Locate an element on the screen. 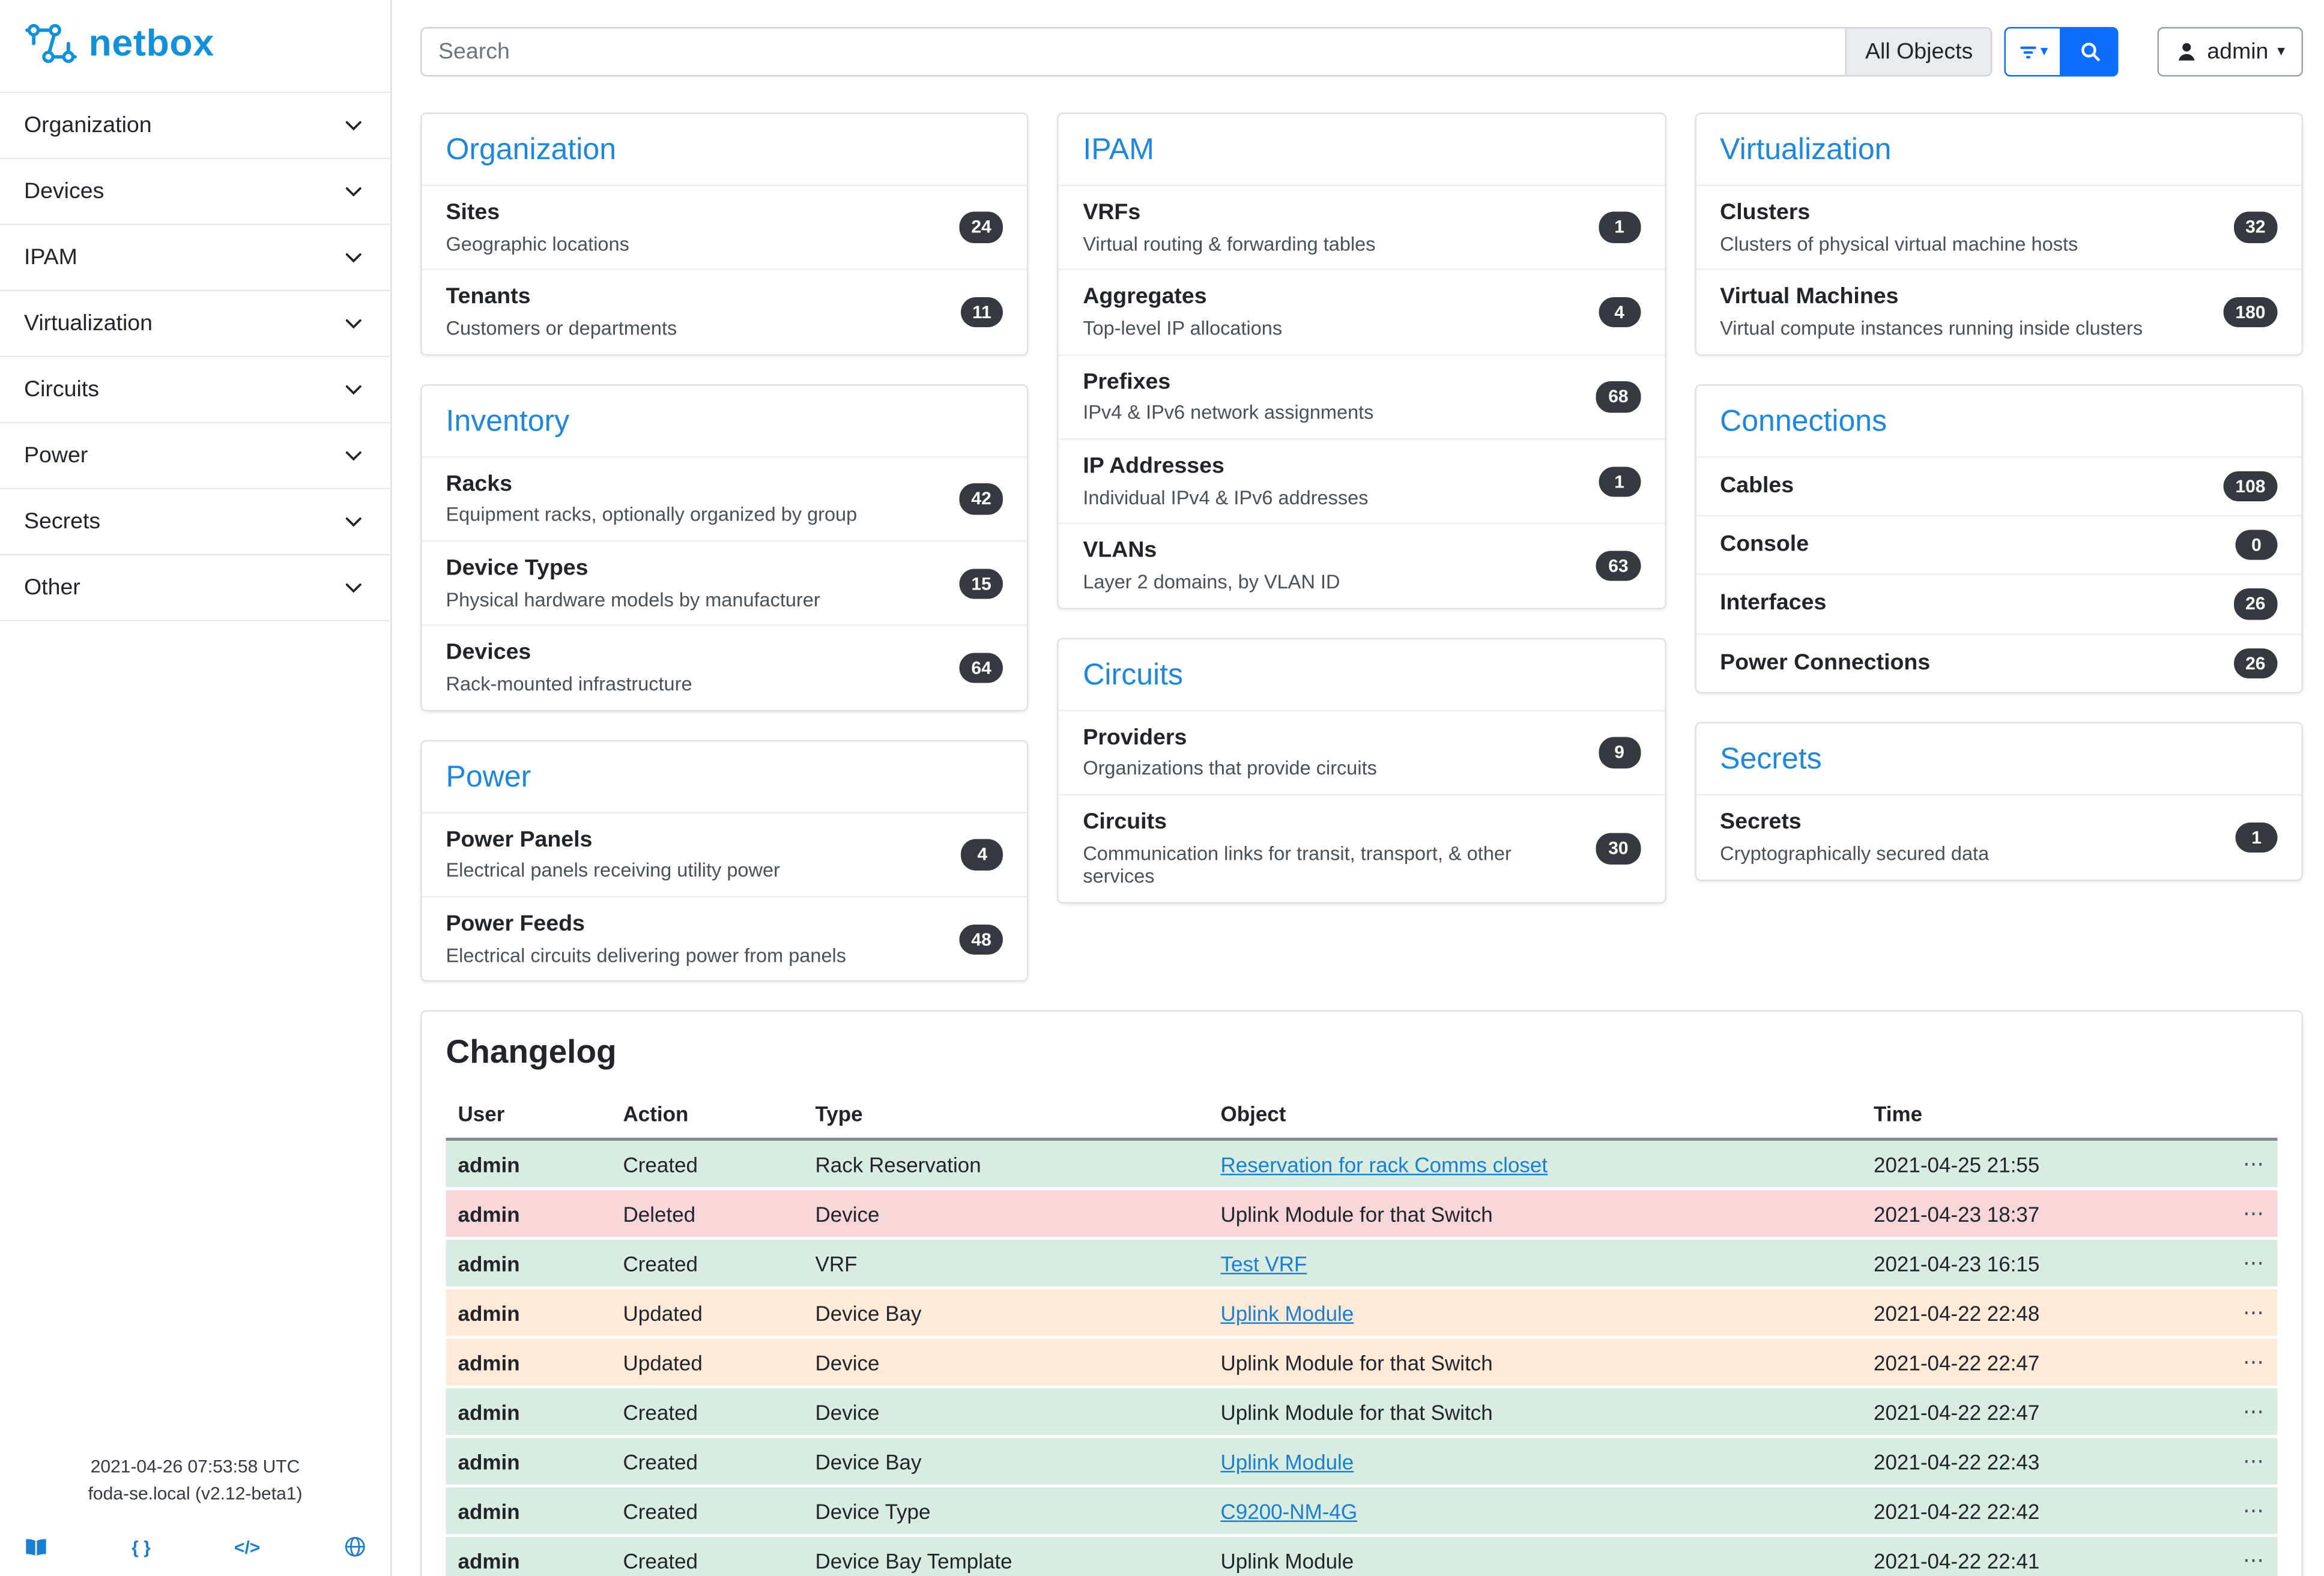 The image size is (2324, 1576). item-description: Physical hardware models by manufacturer is located at coordinates (633, 599).